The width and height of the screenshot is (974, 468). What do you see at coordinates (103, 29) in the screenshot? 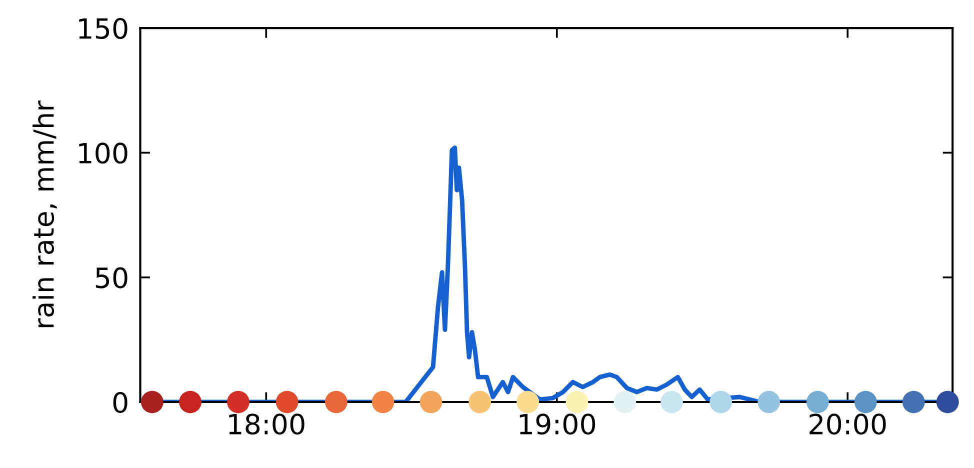
I see `y-tick-label: 150` at bounding box center [103, 29].